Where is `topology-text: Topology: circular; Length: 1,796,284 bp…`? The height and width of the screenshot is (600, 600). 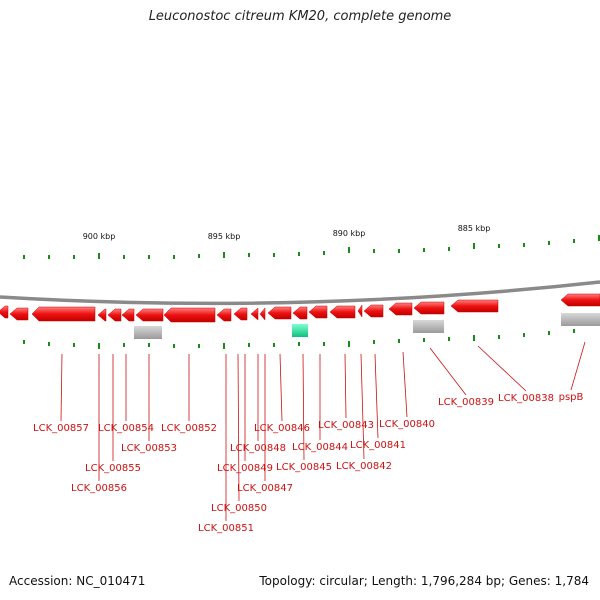 topology-text: Topology: circular; Length: 1,796,284 bp… is located at coordinates (424, 581).